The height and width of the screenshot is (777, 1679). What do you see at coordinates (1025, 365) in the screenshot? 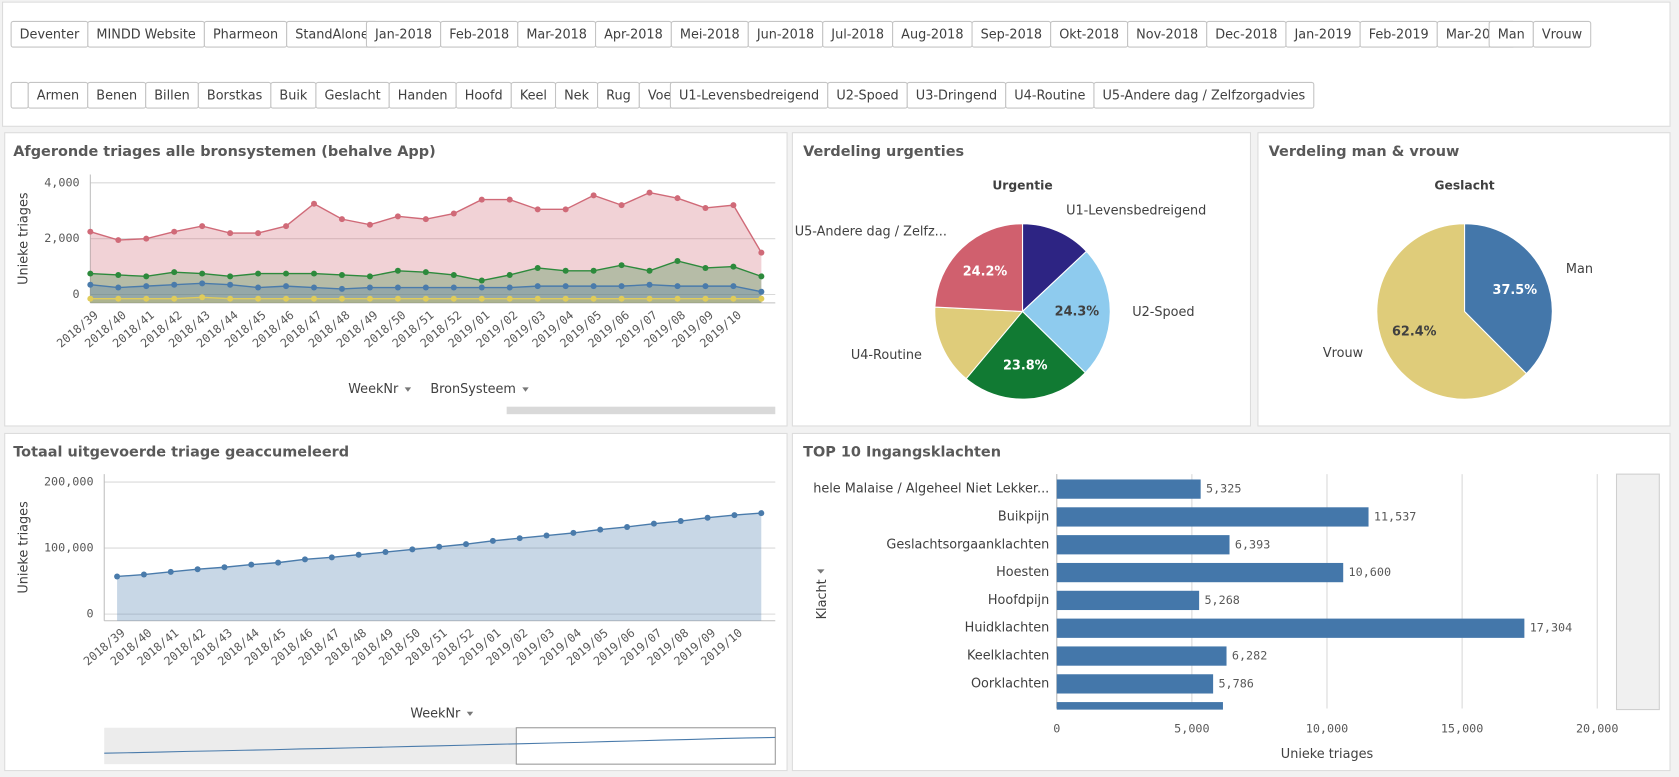
I see `slice-value-label: 23.8%` at bounding box center [1025, 365].